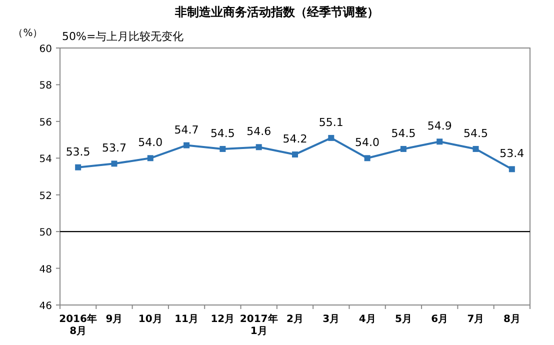 This screenshot has height=345, width=554. What do you see at coordinates (276, 12) in the screenshot?
I see `chart-title: 非制造业商务活动指数（经季节调整）` at bounding box center [276, 12].